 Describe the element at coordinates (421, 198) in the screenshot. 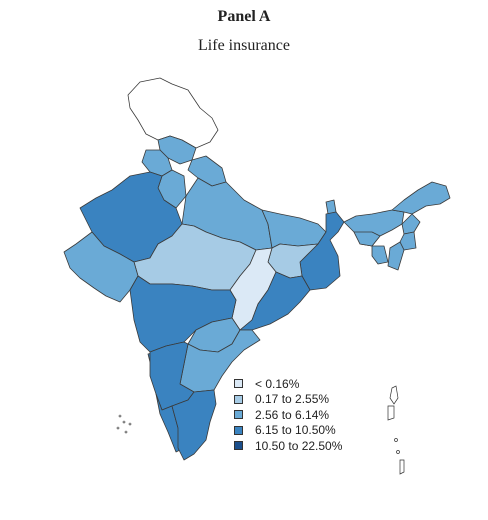

I see `region-arunachal-pradesh` at that location.